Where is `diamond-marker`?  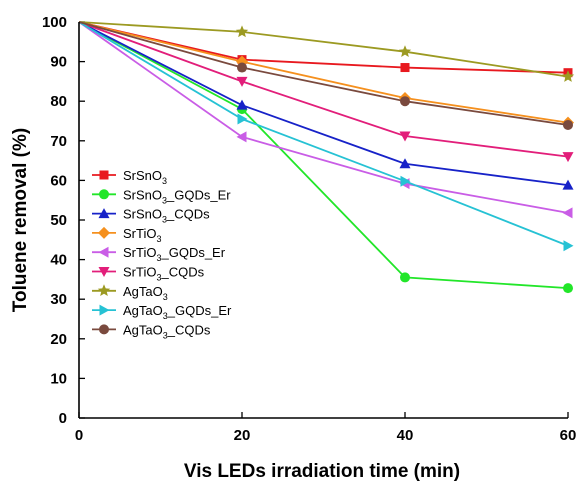 diamond-marker is located at coordinates (104, 232).